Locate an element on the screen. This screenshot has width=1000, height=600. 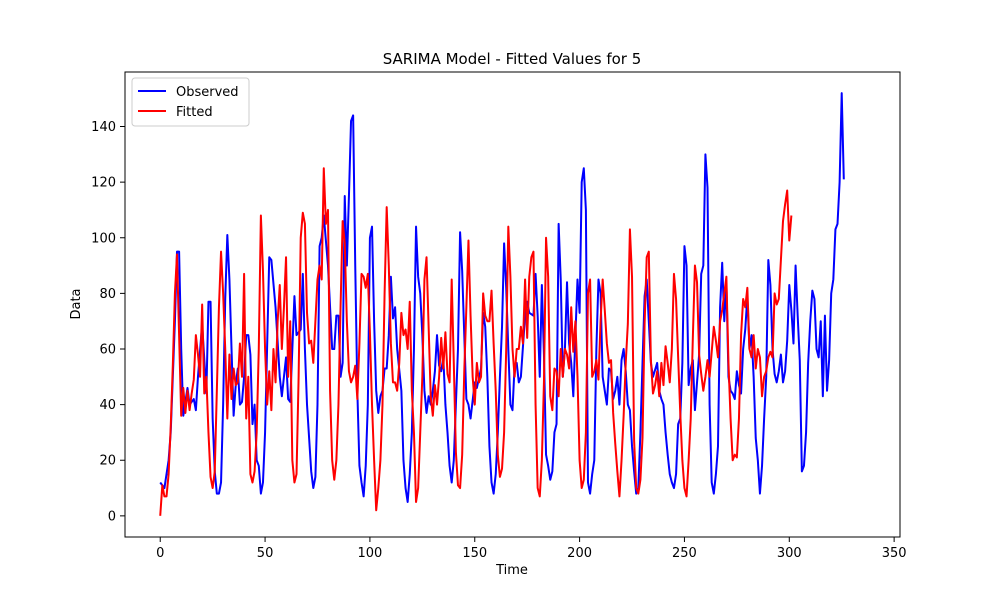
y-tick-label: 60 is located at coordinates (107, 349).